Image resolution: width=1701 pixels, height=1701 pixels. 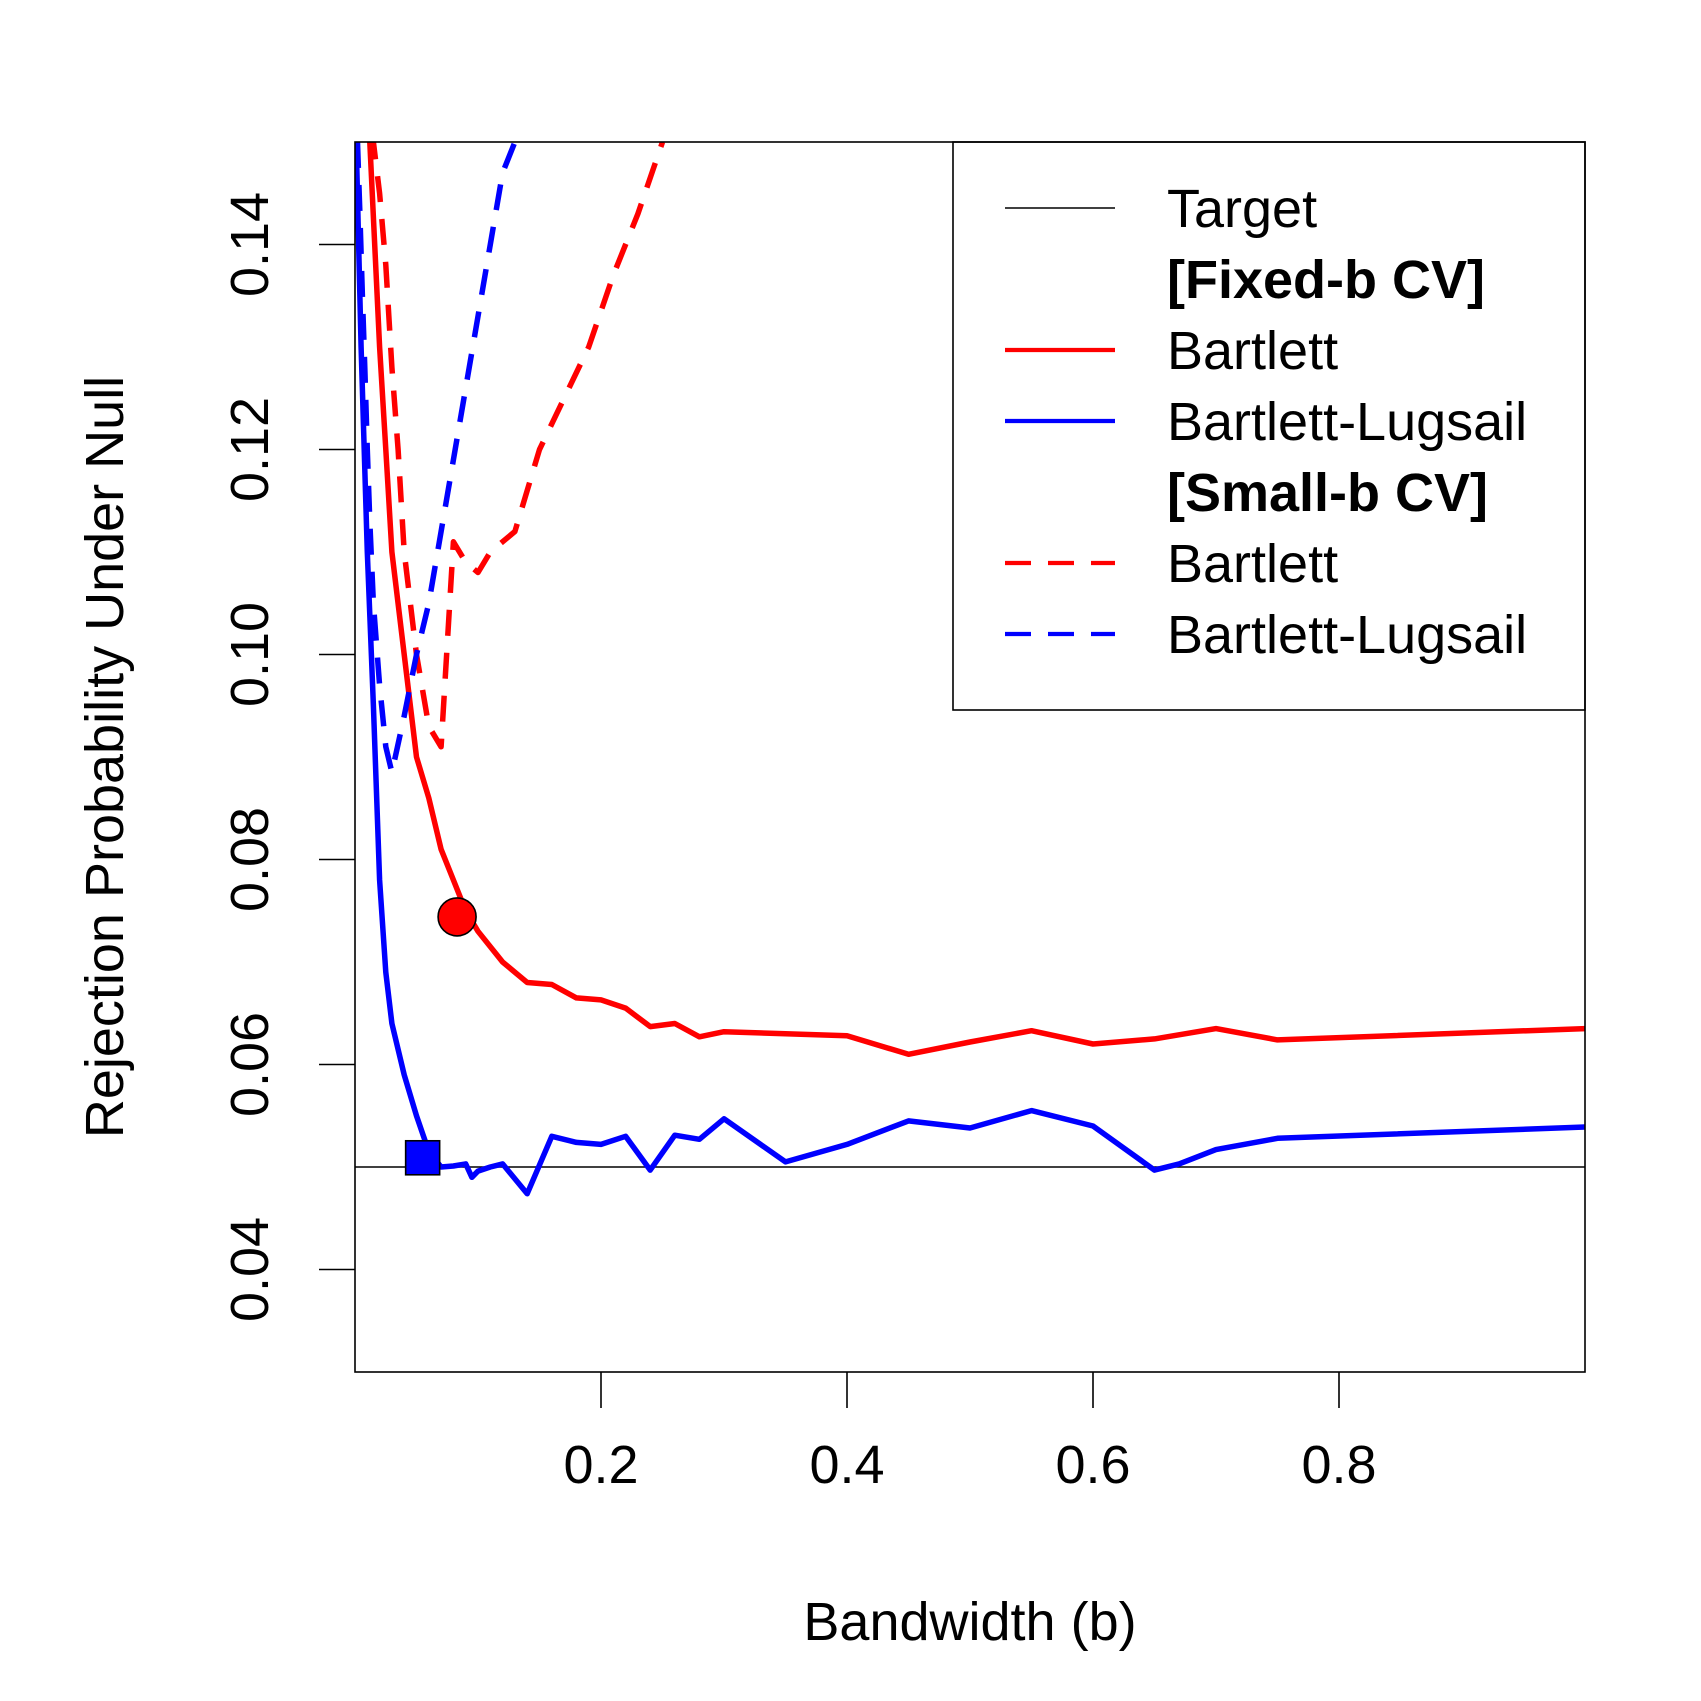 I want to click on y-tick-label: 0.10, so click(x=250, y=654).